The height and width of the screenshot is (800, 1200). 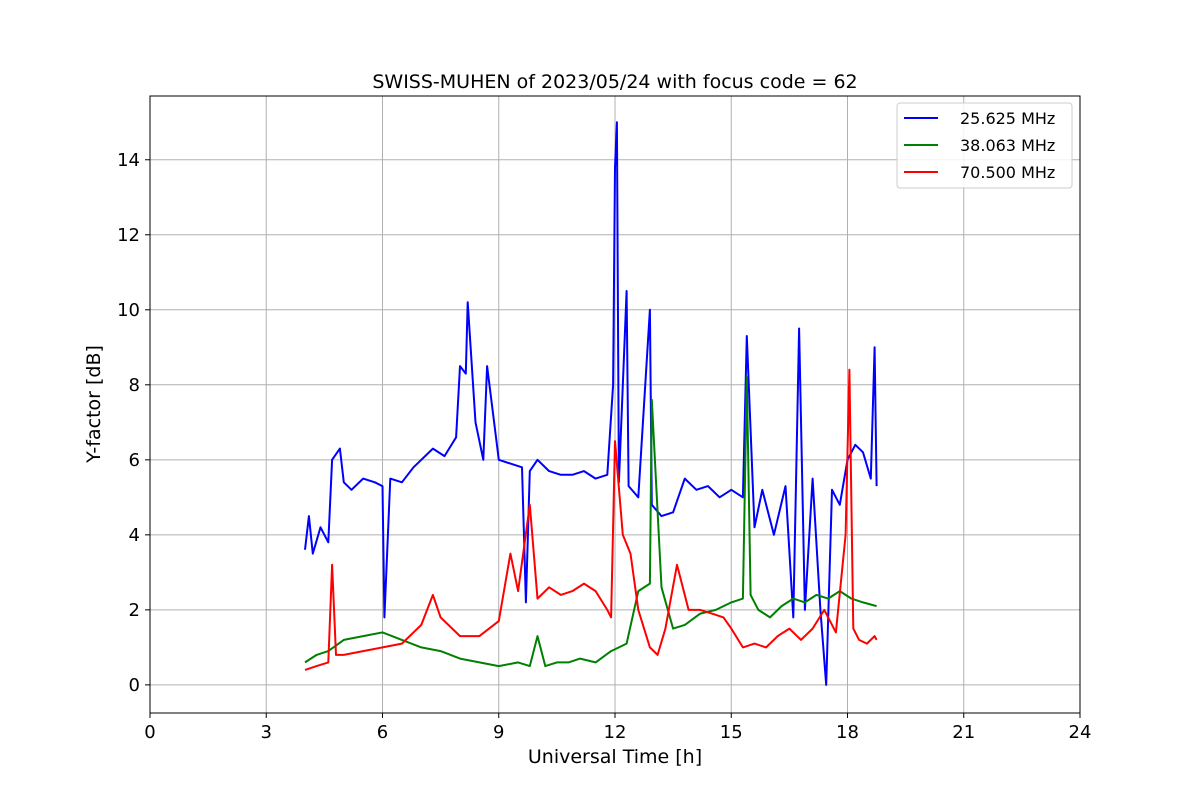 What do you see at coordinates (498, 732) in the screenshot?
I see `x-tick-label: 9` at bounding box center [498, 732].